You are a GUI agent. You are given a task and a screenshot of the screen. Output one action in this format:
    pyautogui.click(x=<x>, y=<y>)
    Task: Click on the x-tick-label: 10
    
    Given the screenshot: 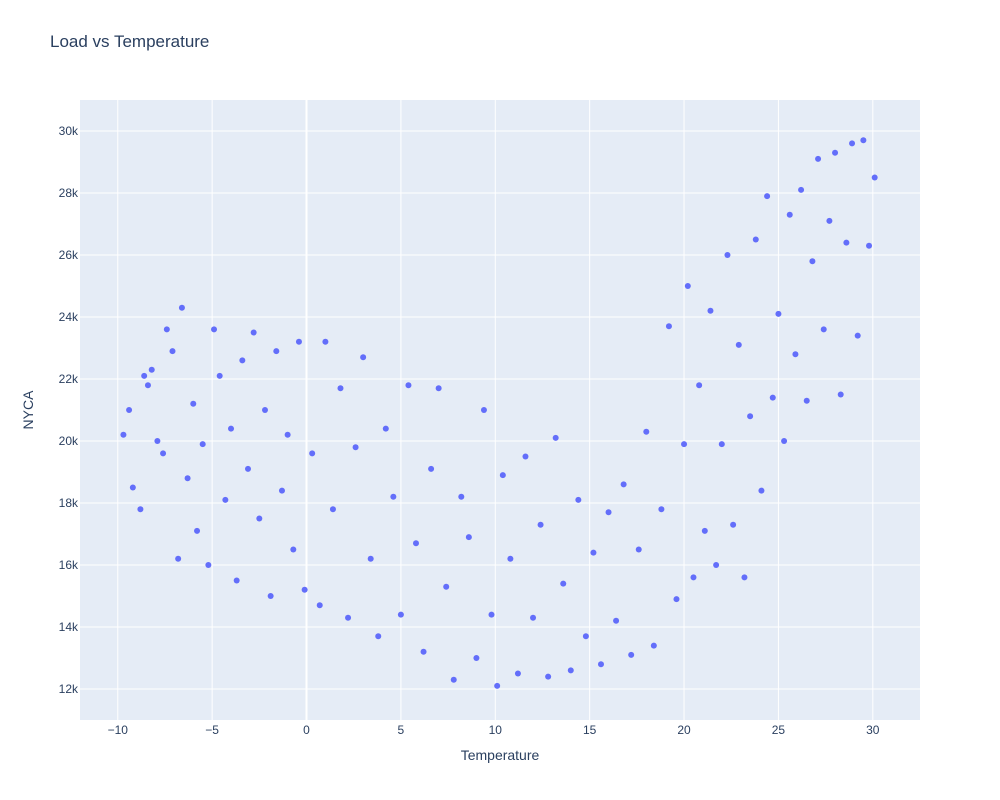 What is the action you would take?
    pyautogui.click(x=496, y=730)
    